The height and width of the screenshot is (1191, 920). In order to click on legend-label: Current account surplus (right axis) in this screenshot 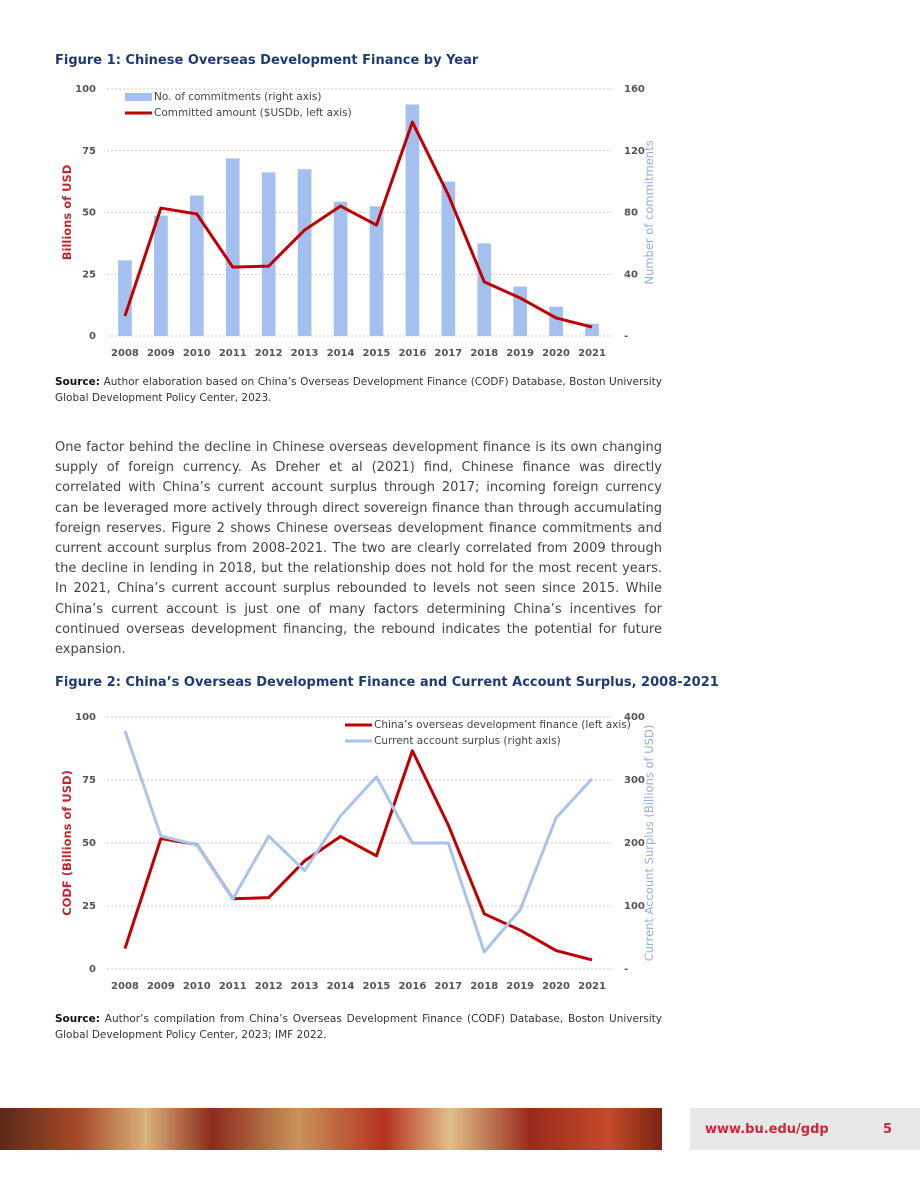, I will do `click(467, 741)`.